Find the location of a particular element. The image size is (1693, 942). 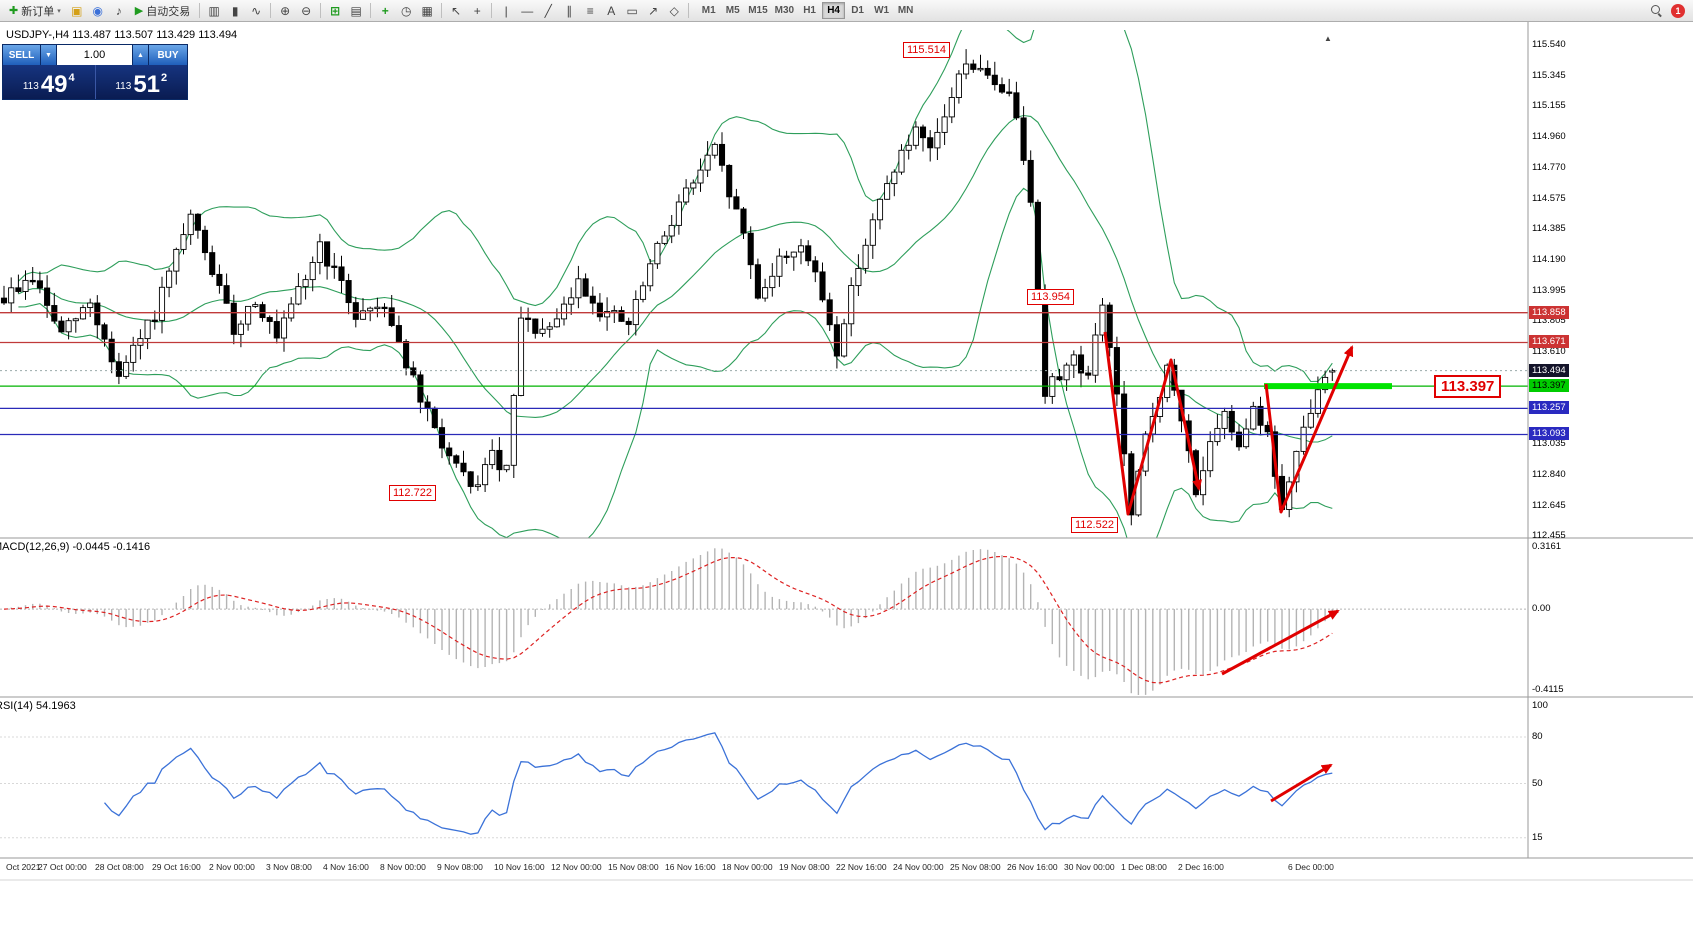

label-tool-icon: ▭ is located at coordinates (632, 10).